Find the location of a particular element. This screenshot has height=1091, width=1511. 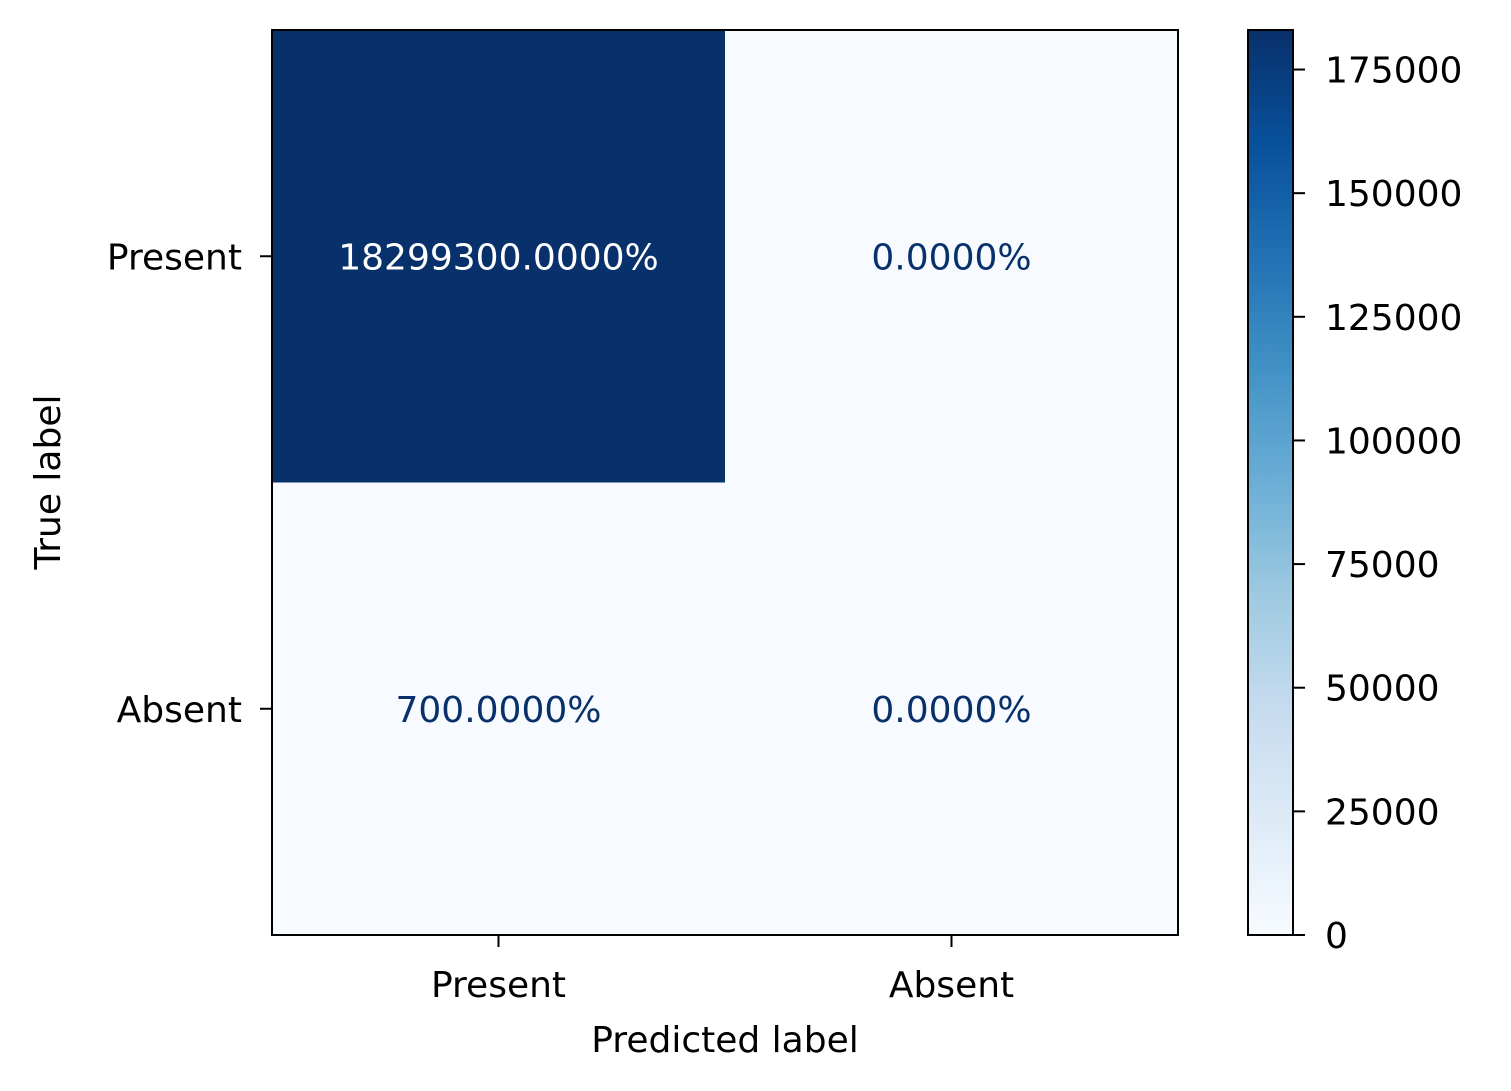

colorbar-tick-label: 75000 is located at coordinates (1382, 565).